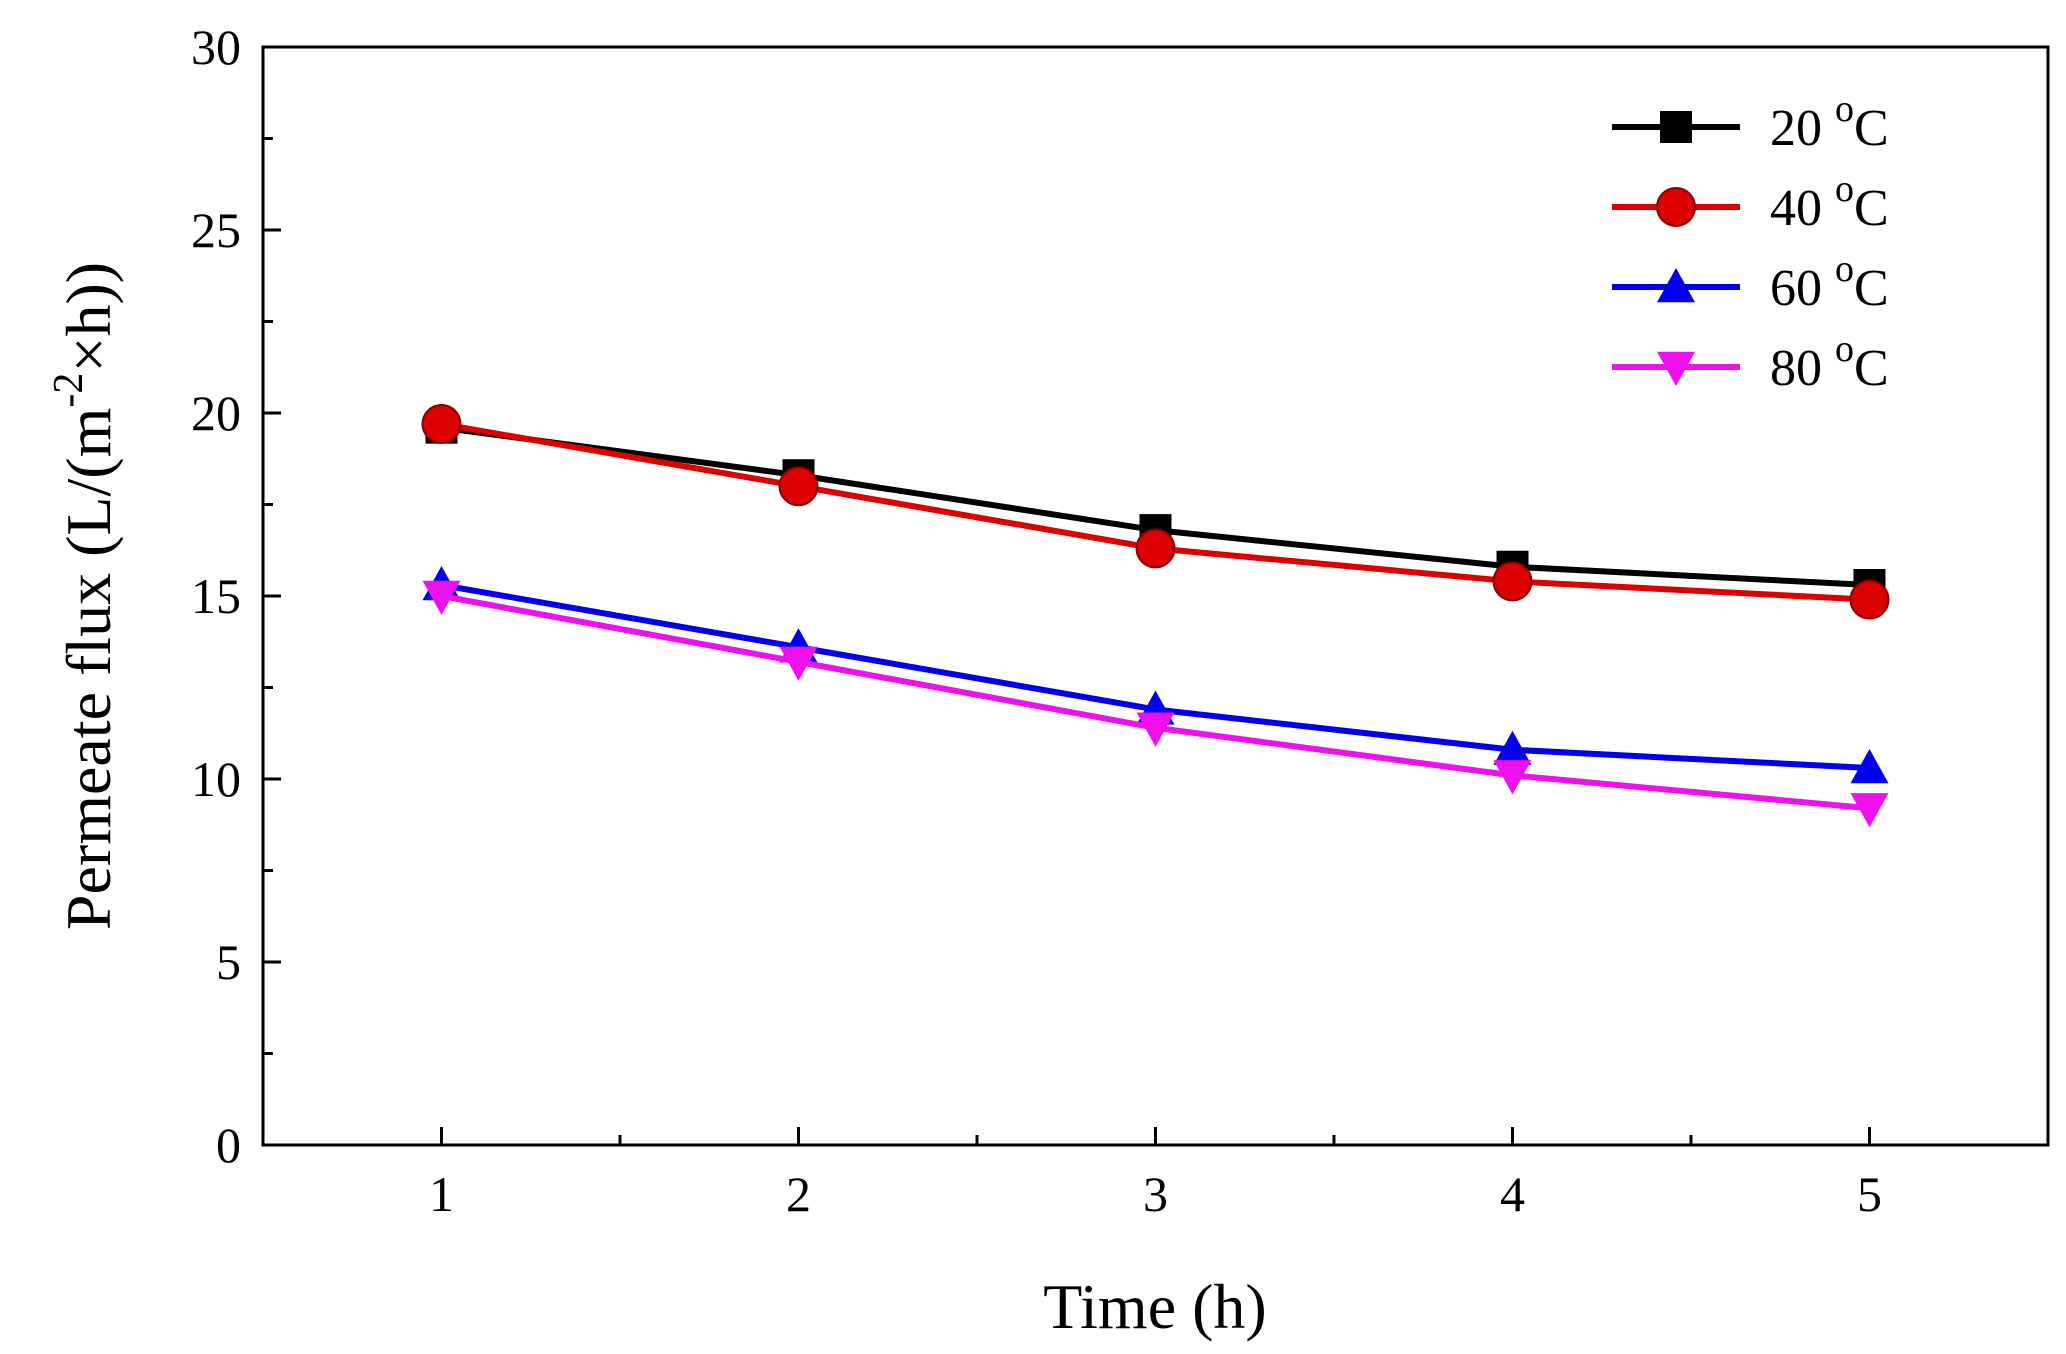 The height and width of the screenshot is (1354, 2066). What do you see at coordinates (1802, 288) in the screenshot?
I see `legend-value: 60` at bounding box center [1802, 288].